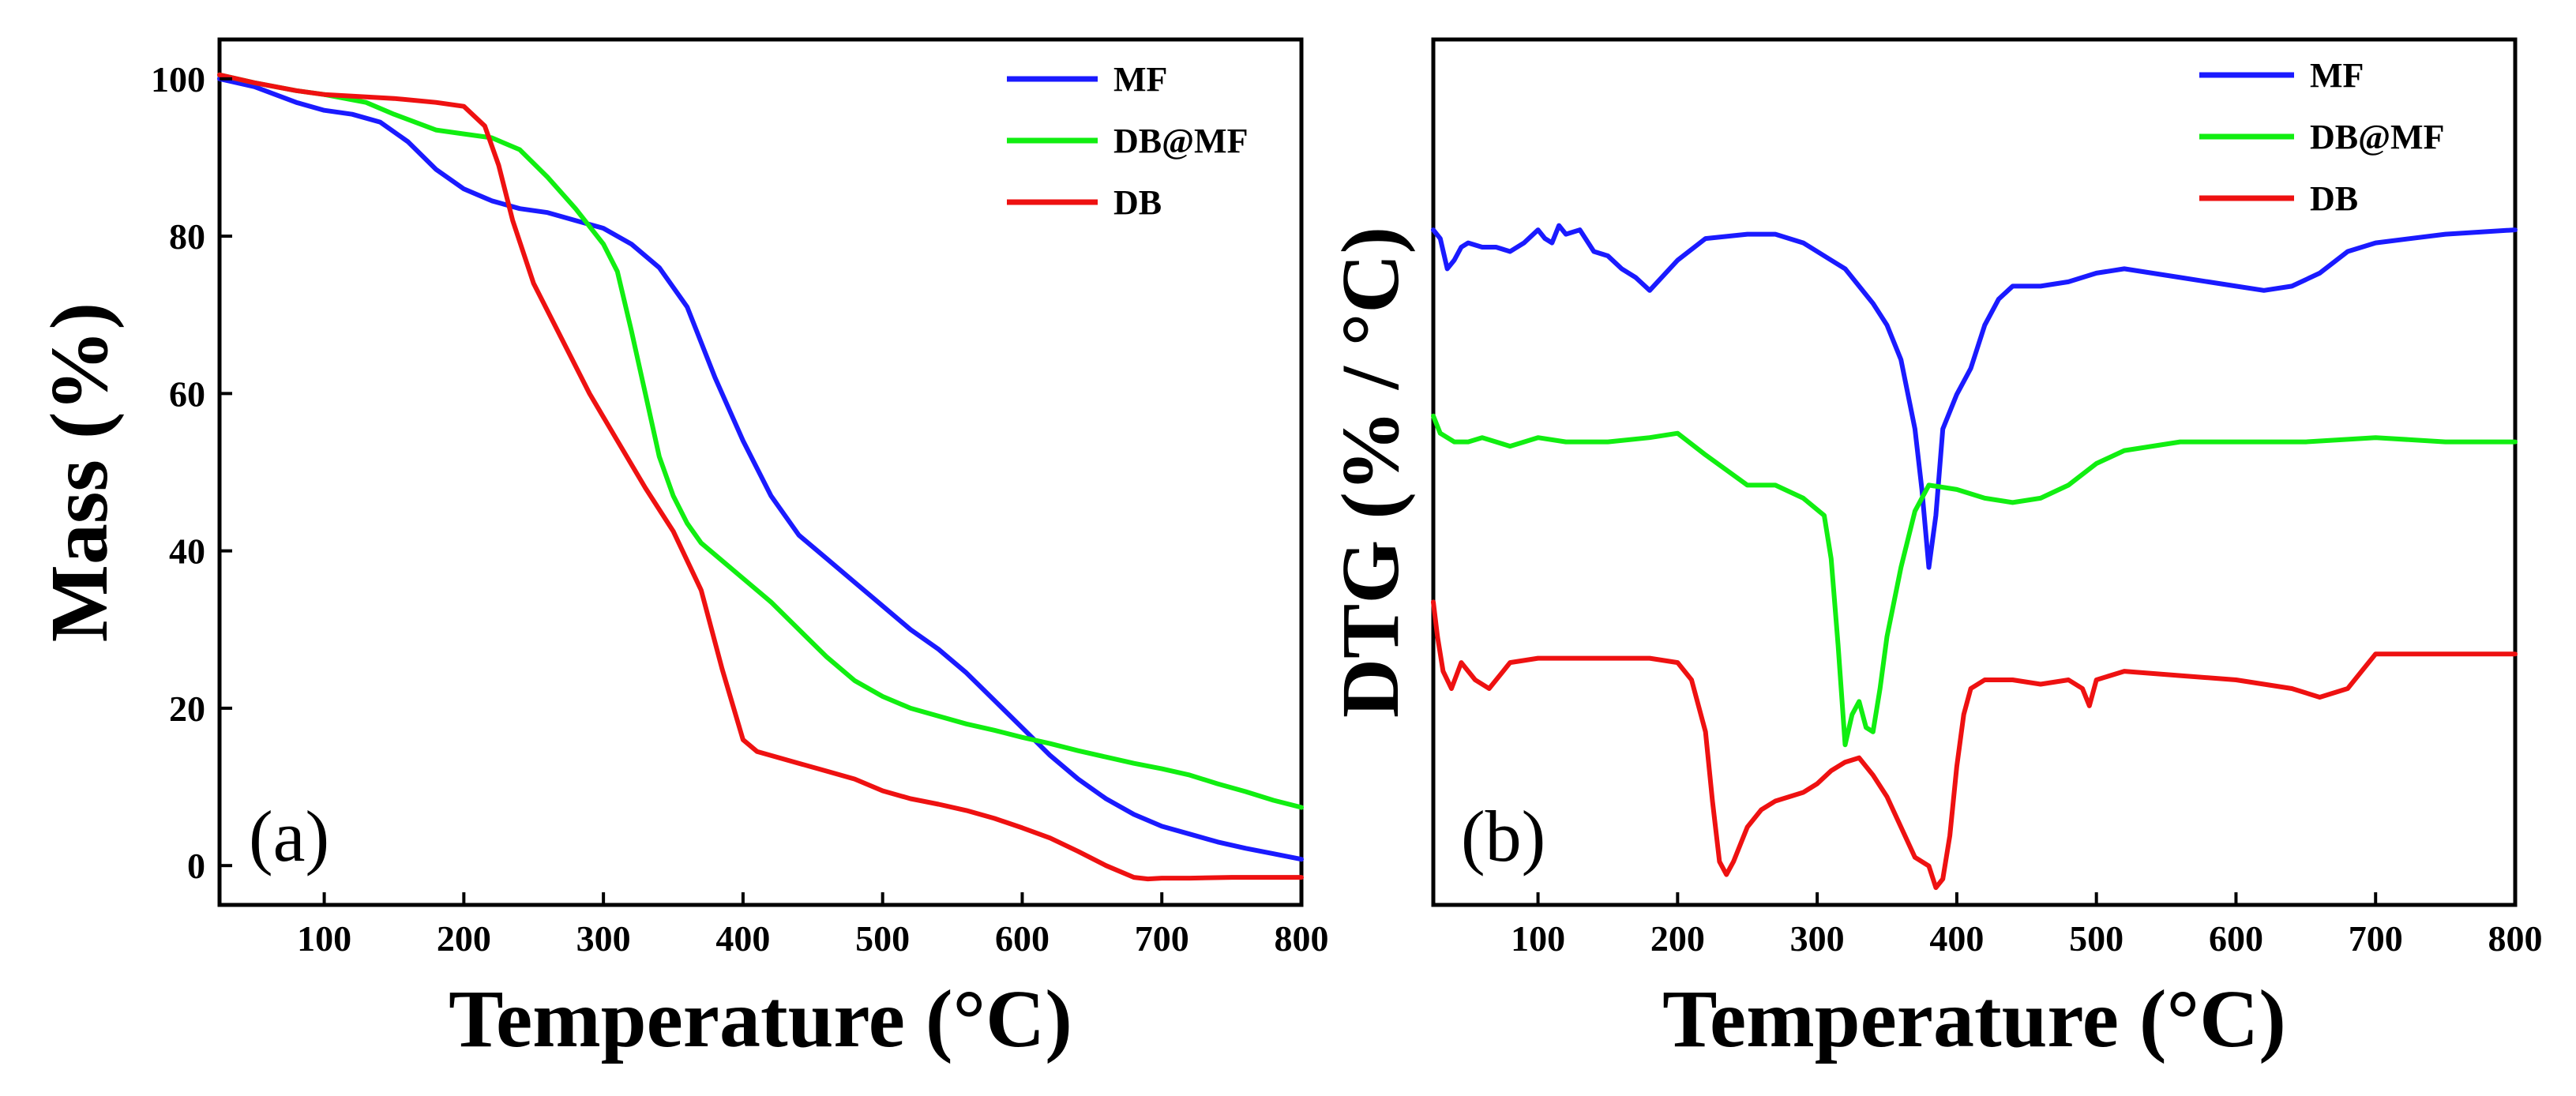 The height and width of the screenshot is (1096, 2576). What do you see at coordinates (324, 938) in the screenshot?
I see `panel-a-x-tick-label: 100` at bounding box center [324, 938].